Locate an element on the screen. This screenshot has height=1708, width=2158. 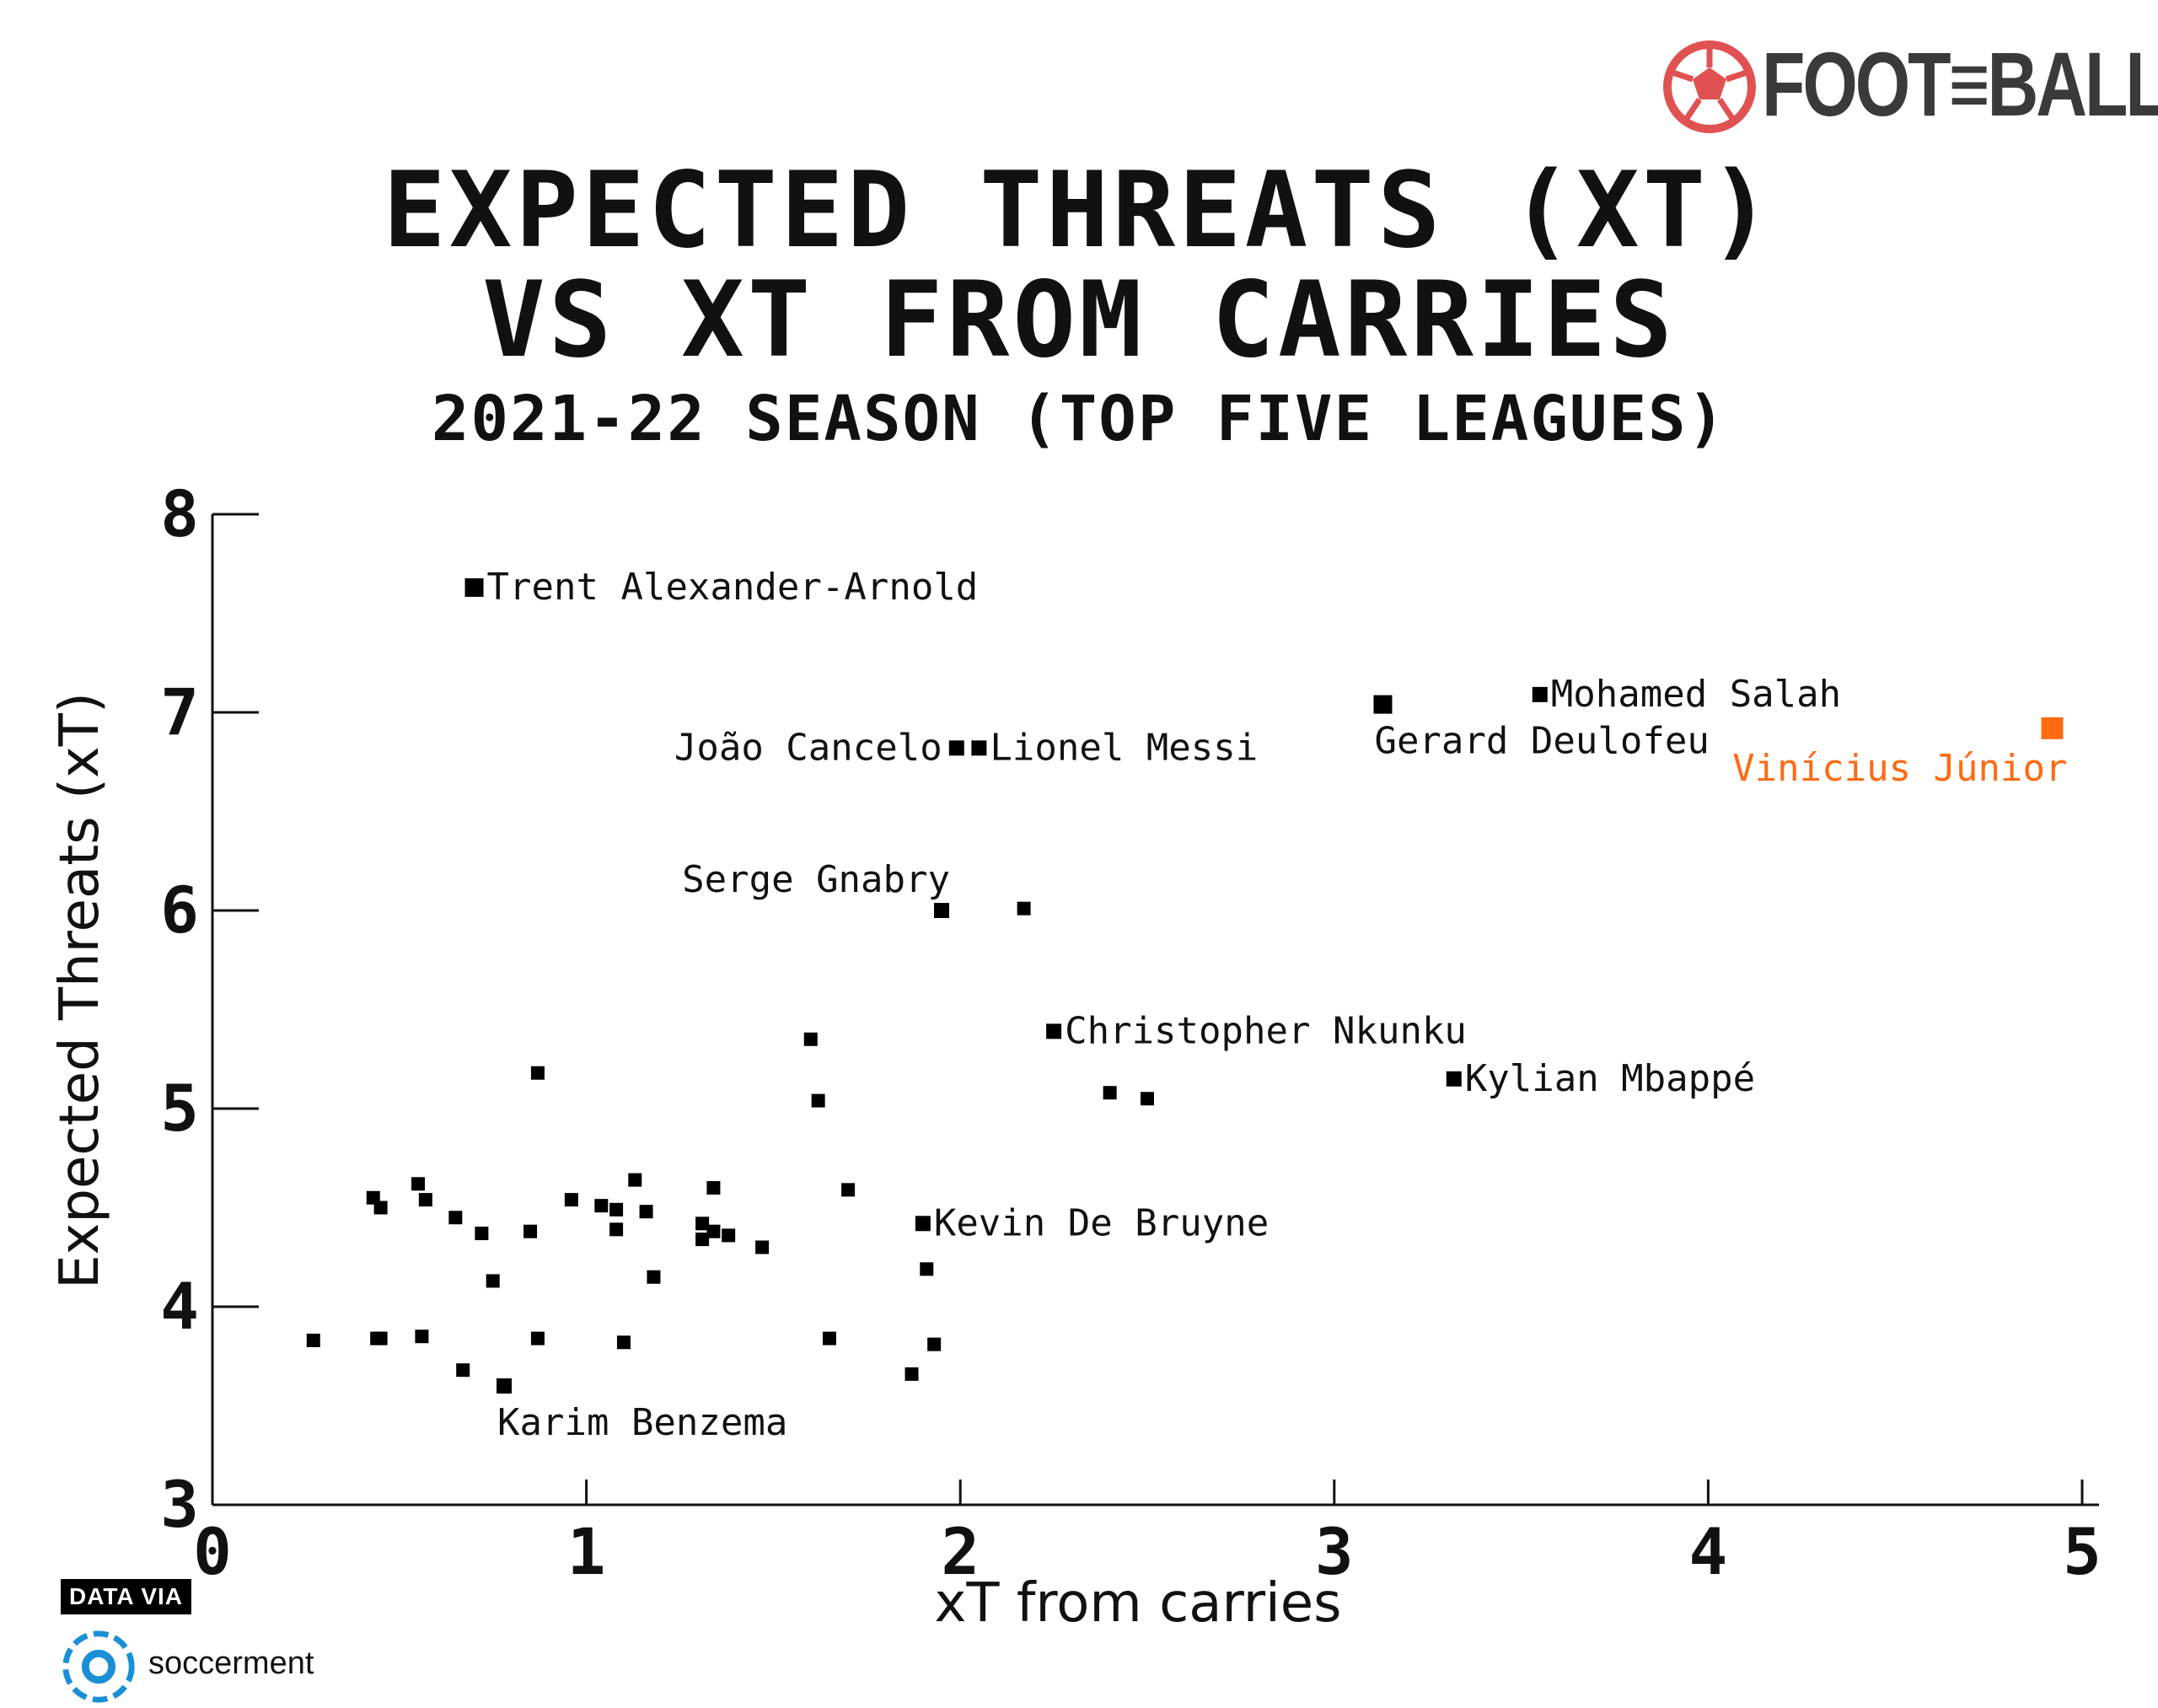
x-tick-label: 3 is located at coordinates (1334, 1551).